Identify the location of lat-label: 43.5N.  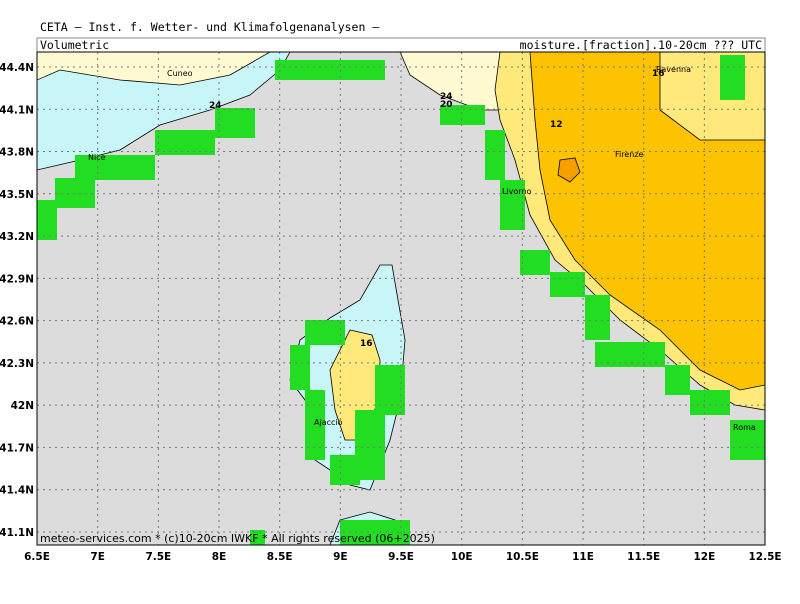
(17, 195).